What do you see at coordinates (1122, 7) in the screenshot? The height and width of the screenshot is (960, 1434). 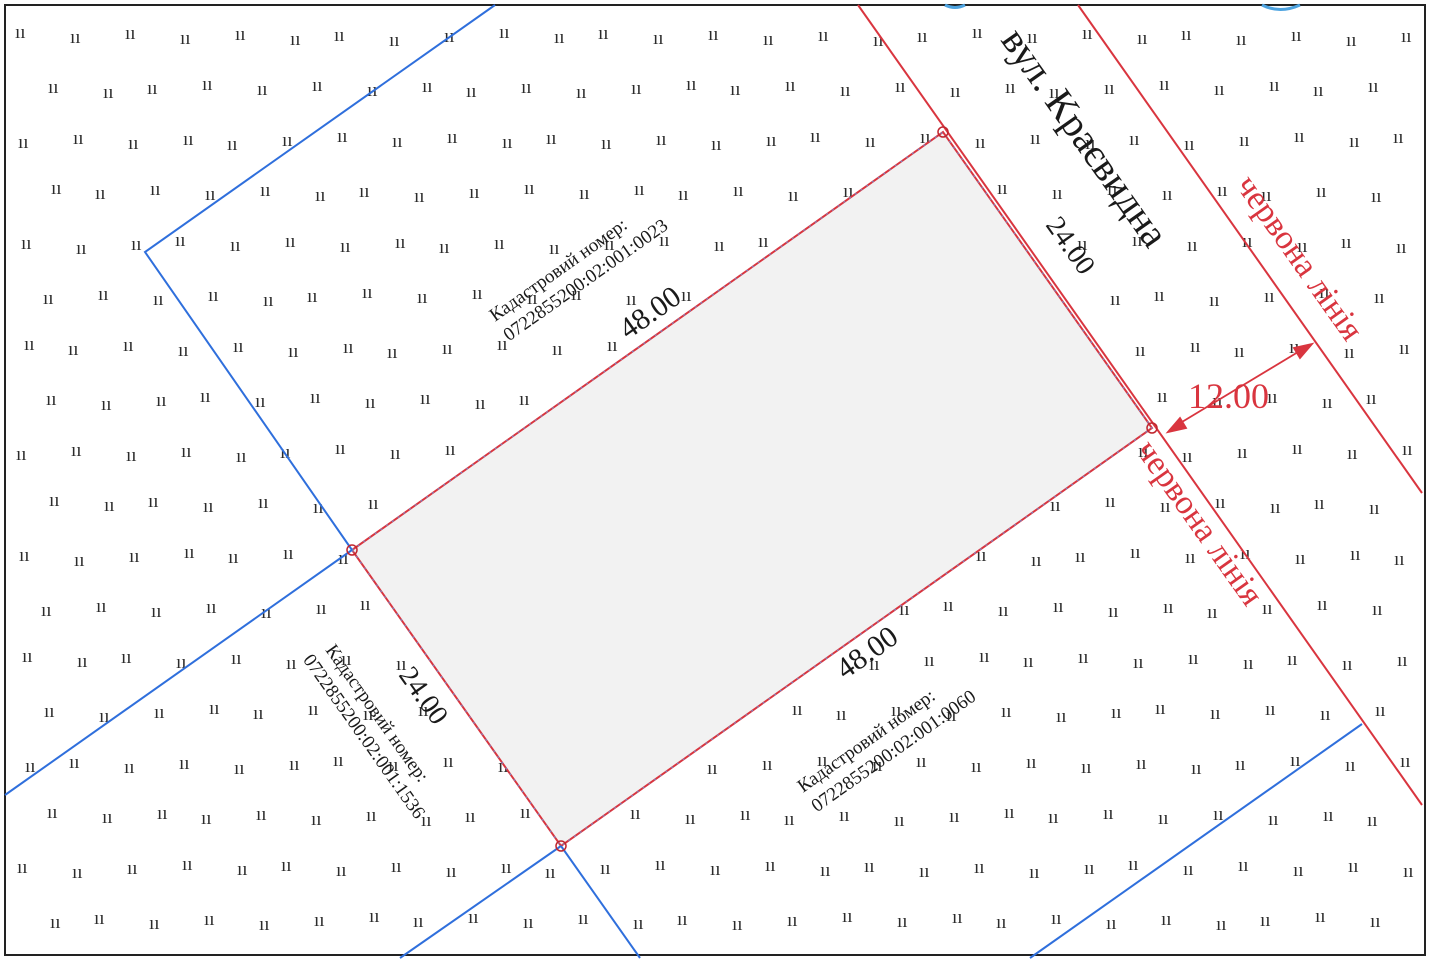 I see `top-decoration` at bounding box center [1122, 7].